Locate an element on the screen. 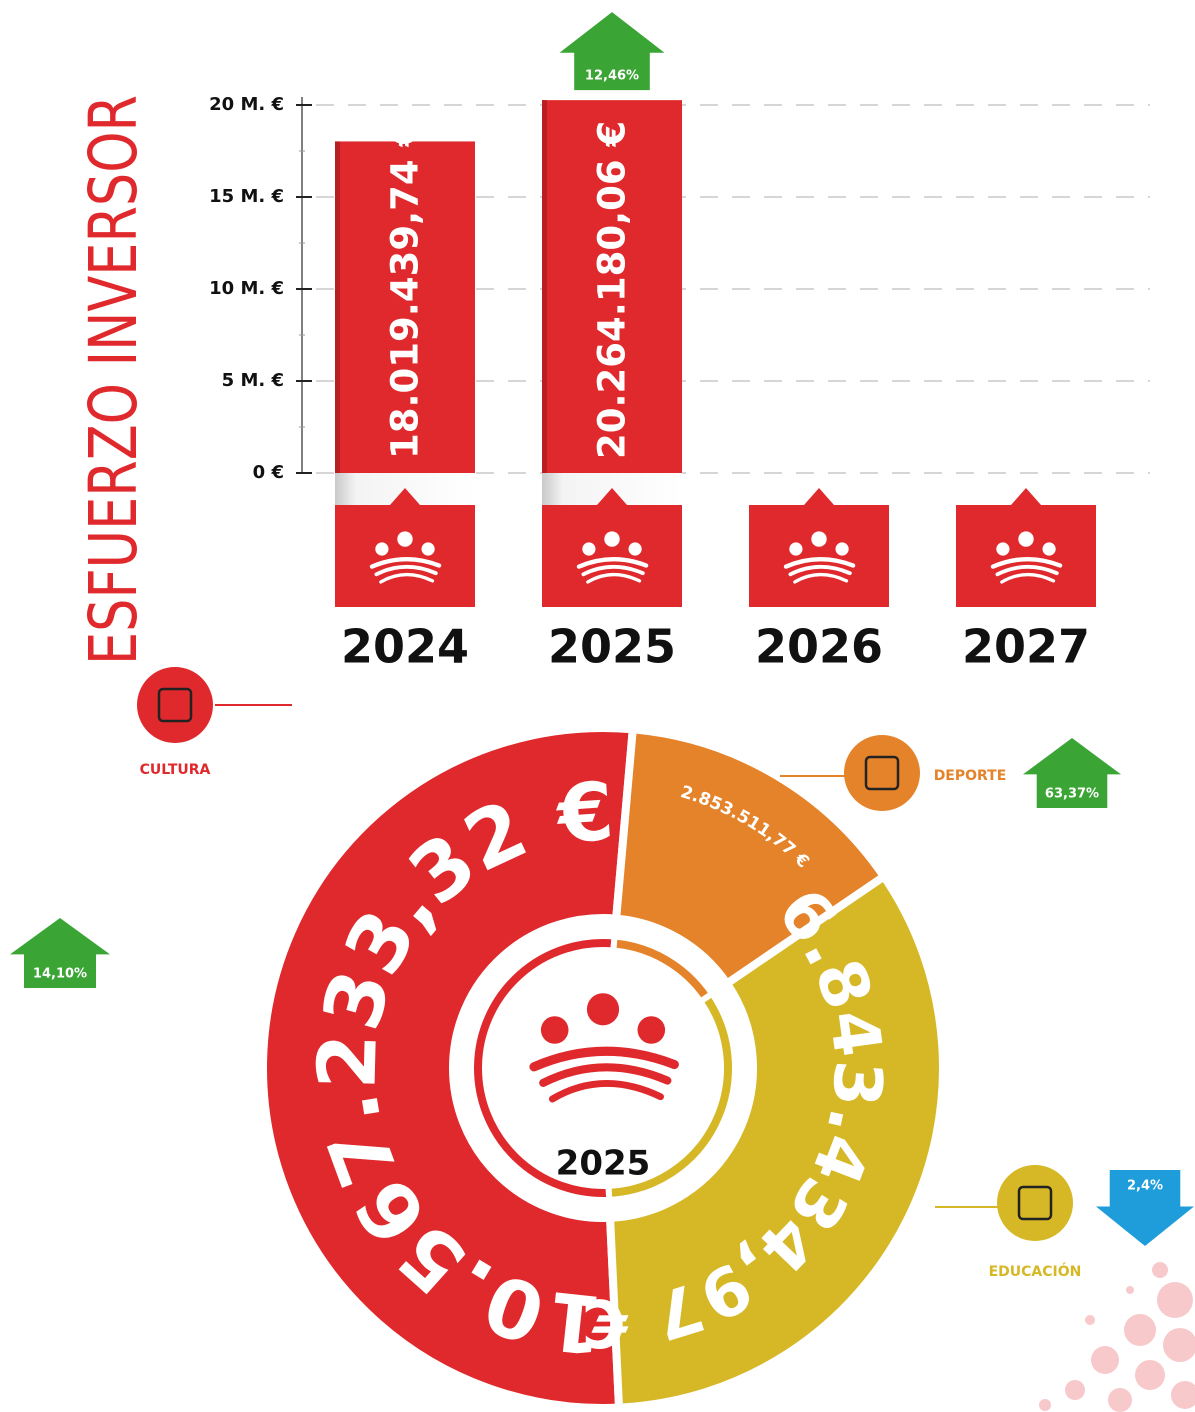 The height and width of the screenshot is (1412, 1195). inner-ring is located at coordinates (671, 1096).